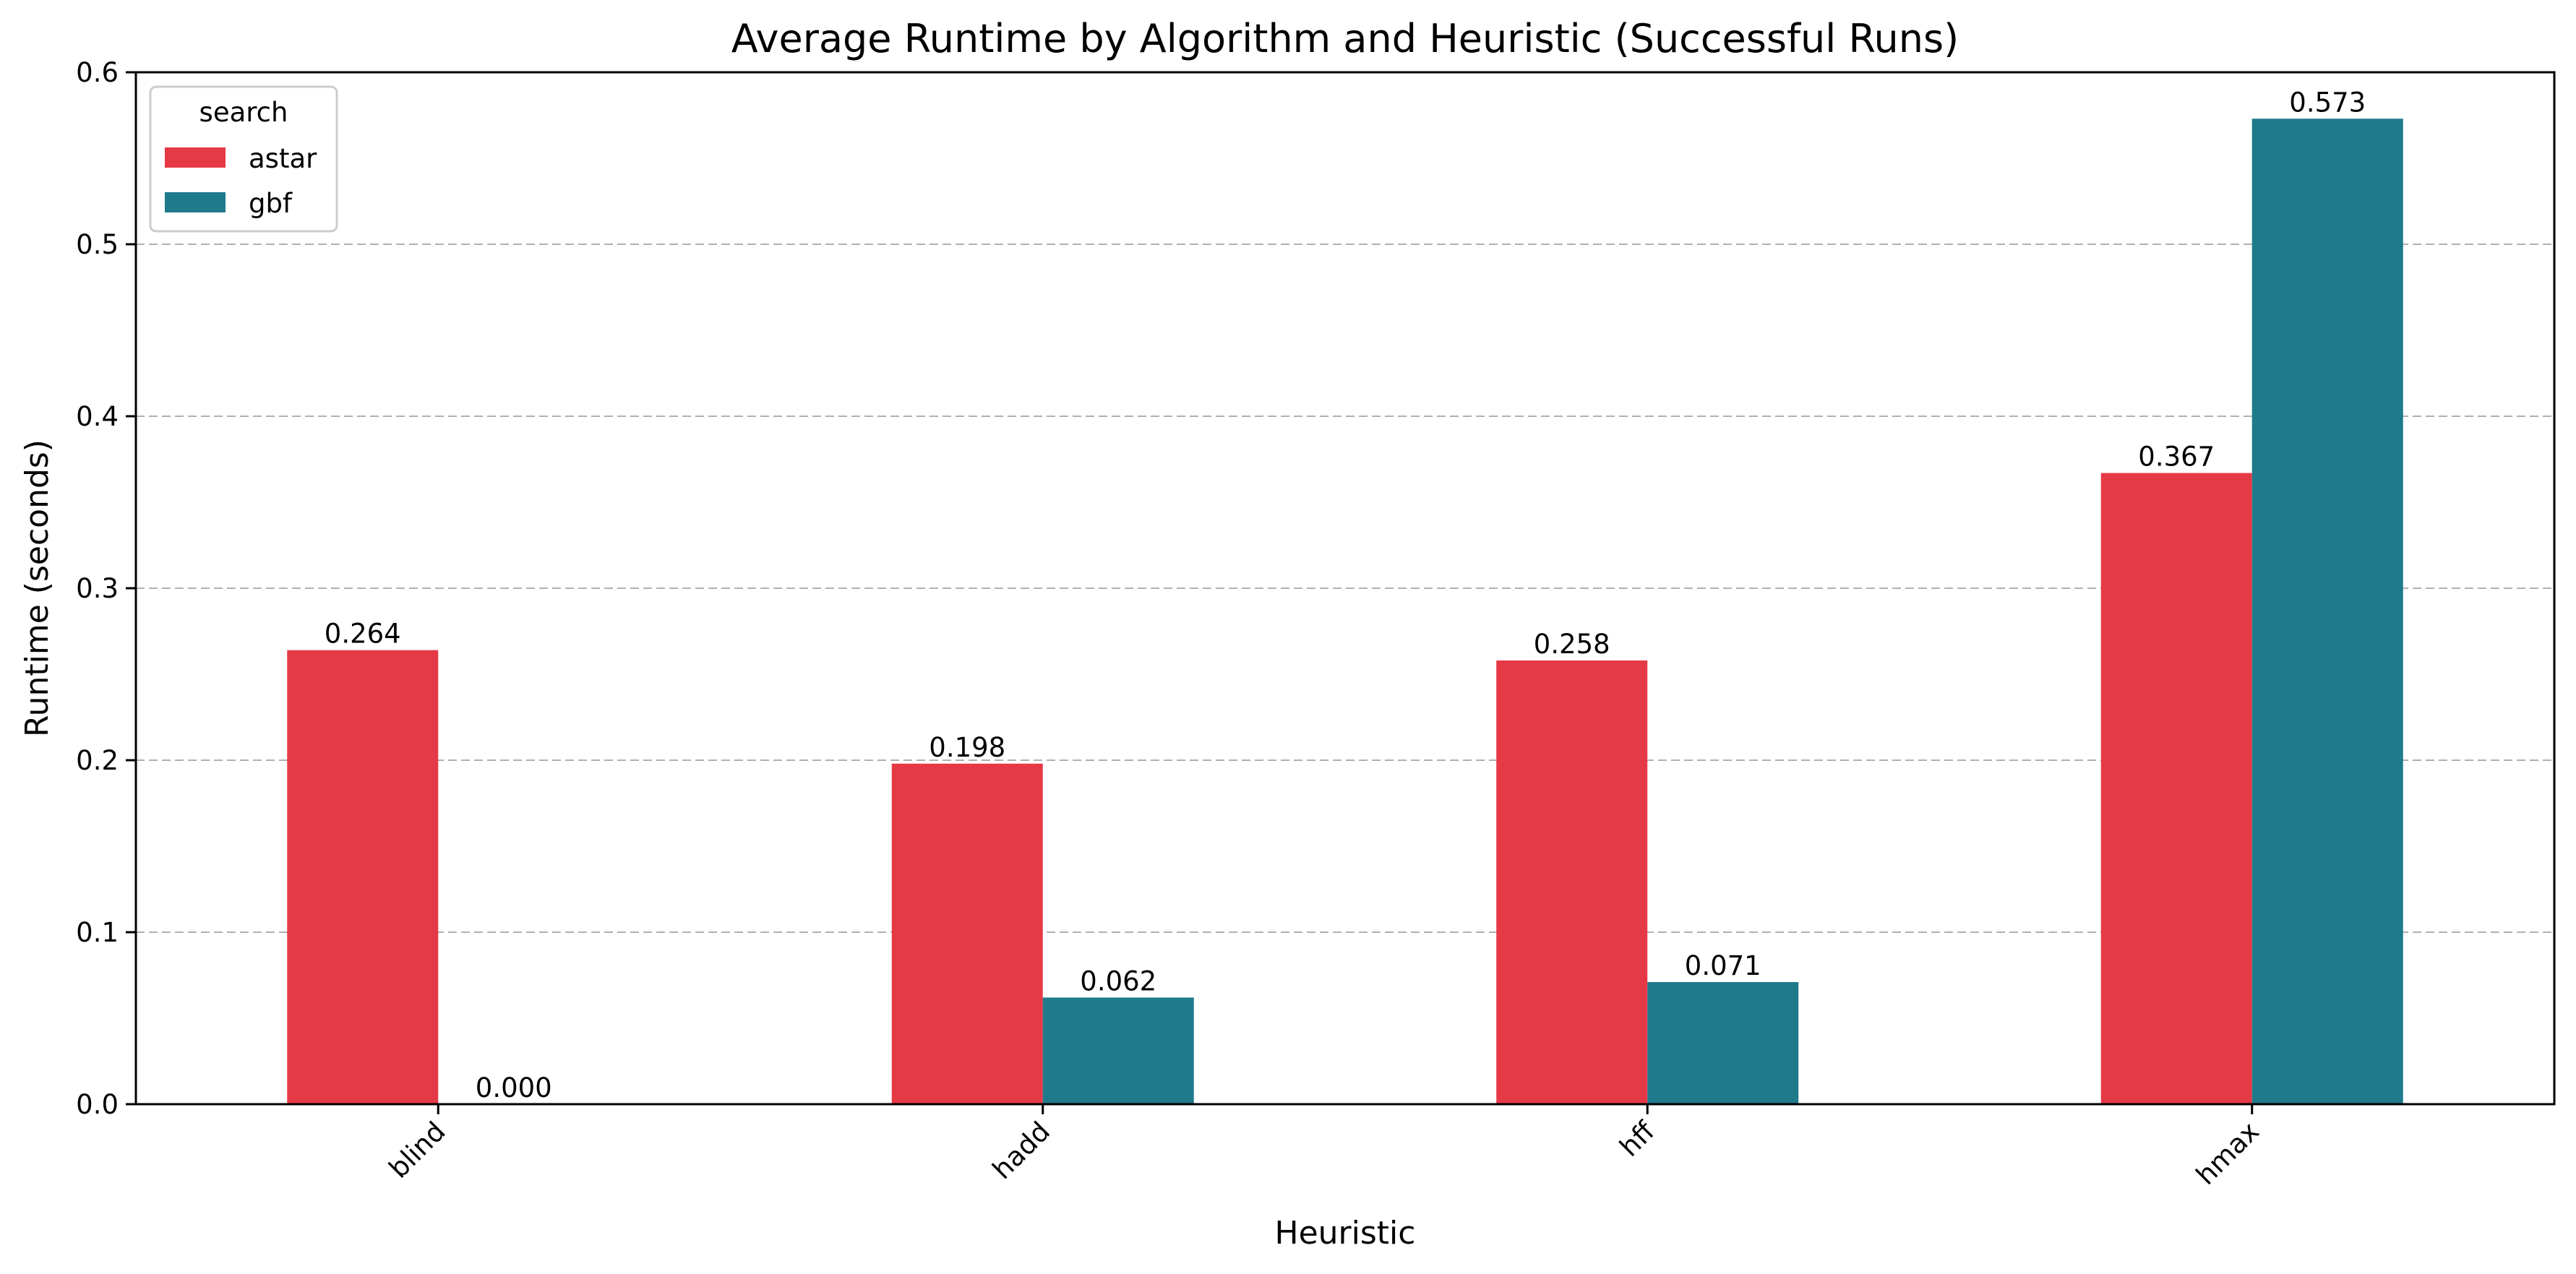 The image size is (2576, 1274). What do you see at coordinates (98, 1104) in the screenshot?
I see `y-tick-label: 0.0` at bounding box center [98, 1104].